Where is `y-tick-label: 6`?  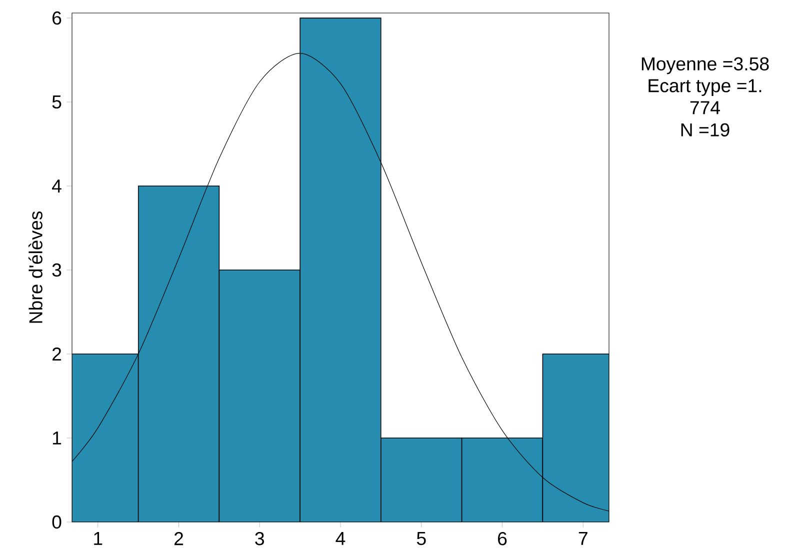
y-tick-label: 6 is located at coordinates (57, 18).